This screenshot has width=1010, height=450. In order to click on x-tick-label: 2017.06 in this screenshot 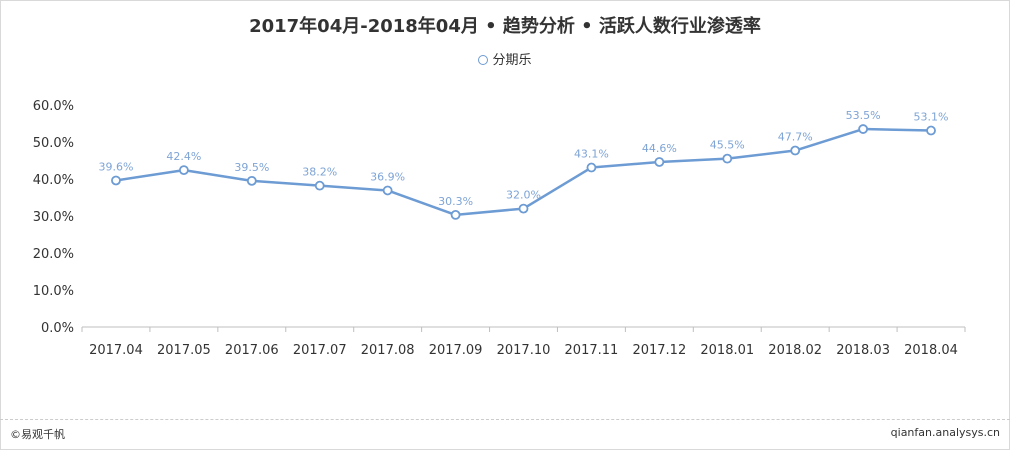, I will do `click(252, 350)`.